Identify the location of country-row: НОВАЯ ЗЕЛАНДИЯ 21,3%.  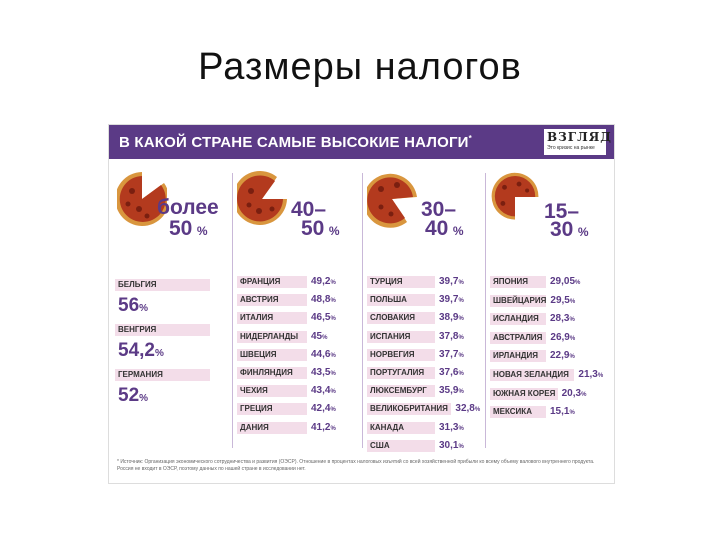
(551, 376).